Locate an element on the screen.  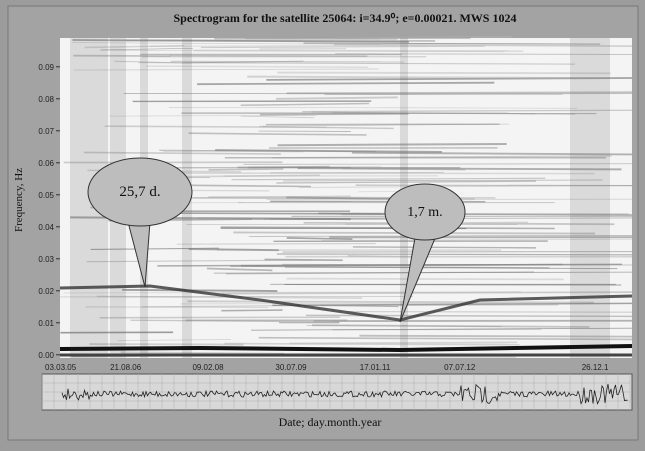
y-tick-label: 0.02 is located at coordinates (46, 291).